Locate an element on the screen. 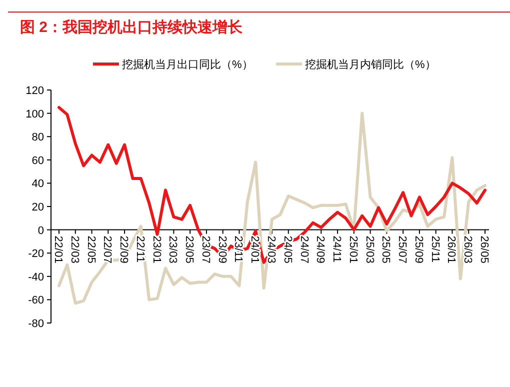 Image resolution: width=510 pixels, height=387 pixels. y-tick-label: 0 is located at coordinates (41, 230).